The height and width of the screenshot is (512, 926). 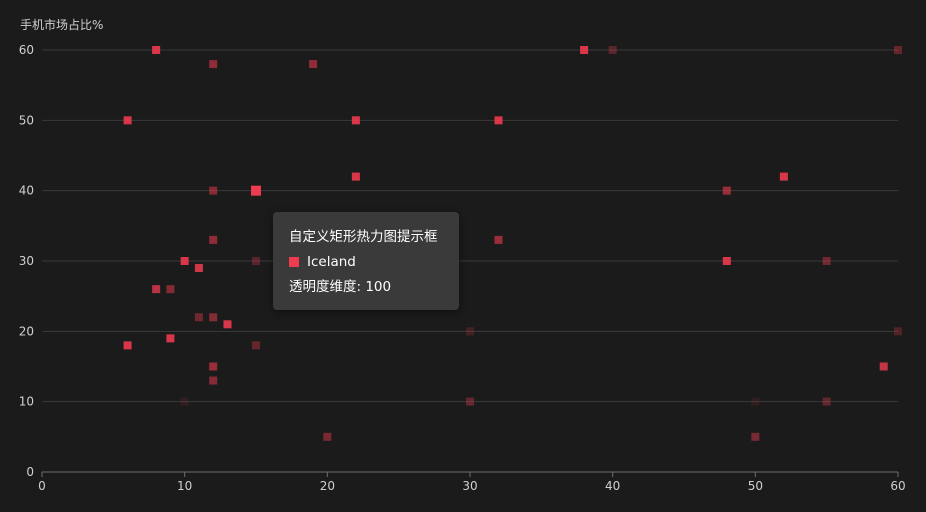 I want to click on y-tick-label: 20, so click(x=26, y=331).